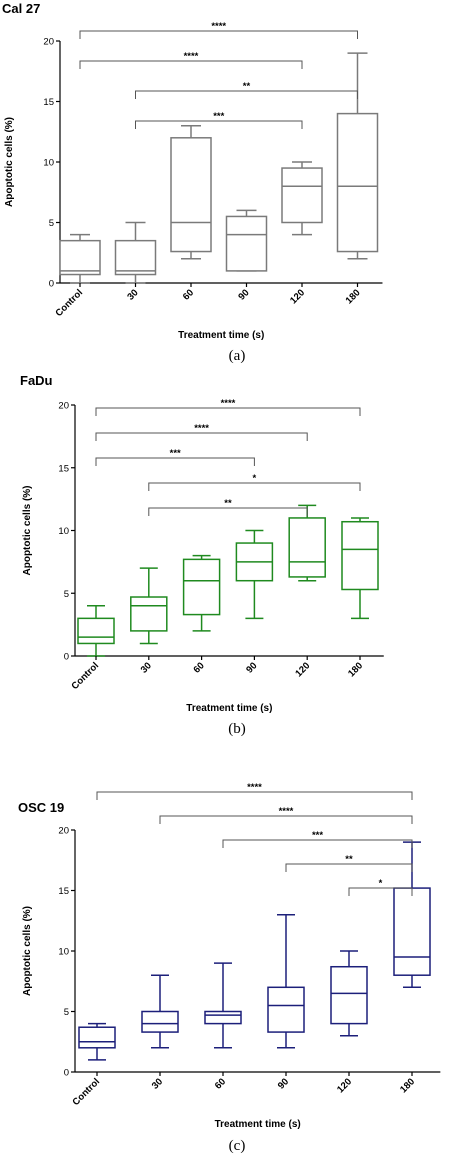  I want to click on x-tick-label: 120, so click(344, 1085).